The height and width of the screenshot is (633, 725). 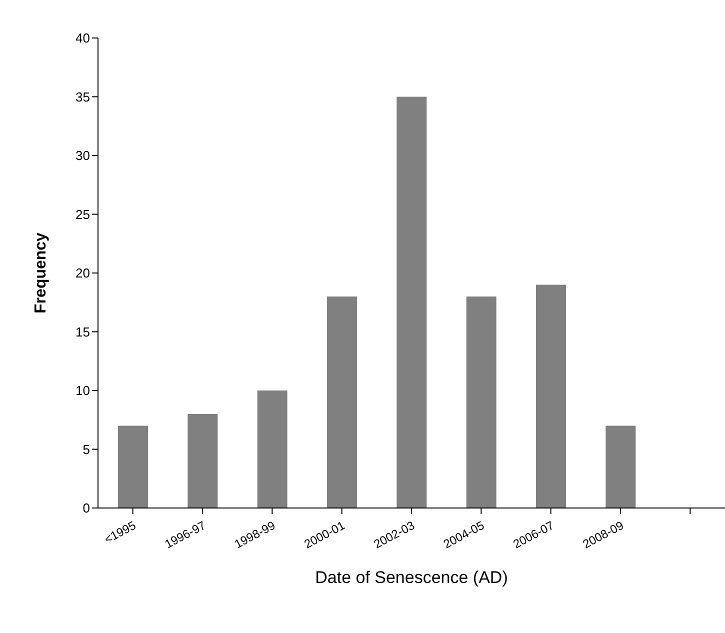 I want to click on y-tick-label: 10, so click(x=83, y=390).